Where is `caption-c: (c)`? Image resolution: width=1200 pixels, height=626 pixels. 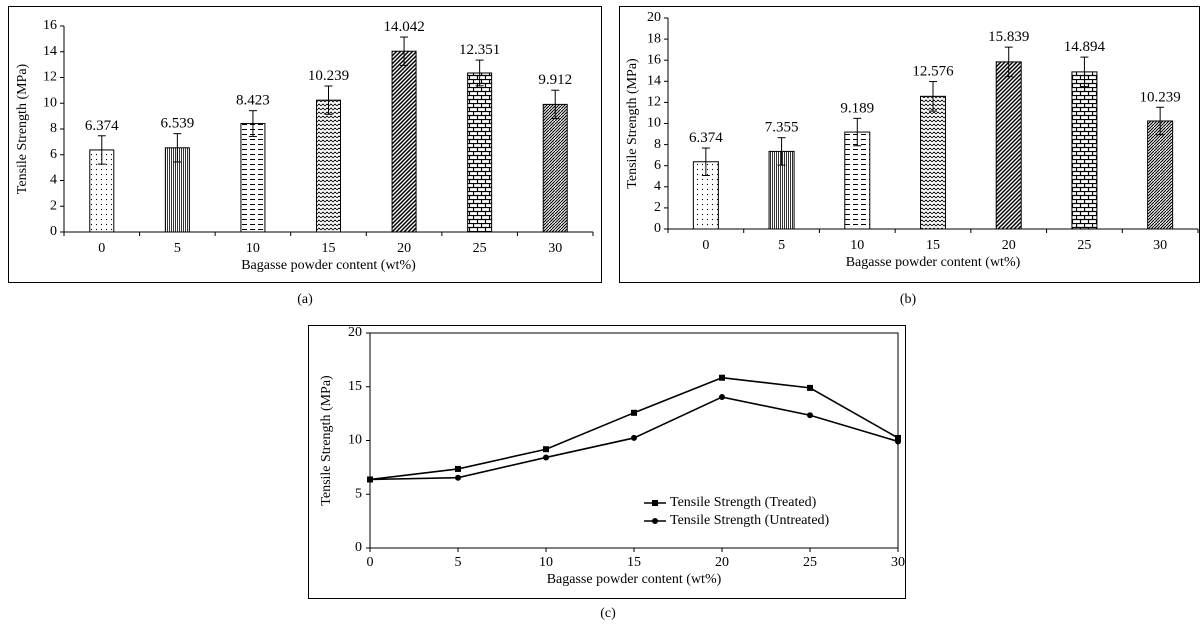
caption-c: (c) is located at coordinates (608, 613).